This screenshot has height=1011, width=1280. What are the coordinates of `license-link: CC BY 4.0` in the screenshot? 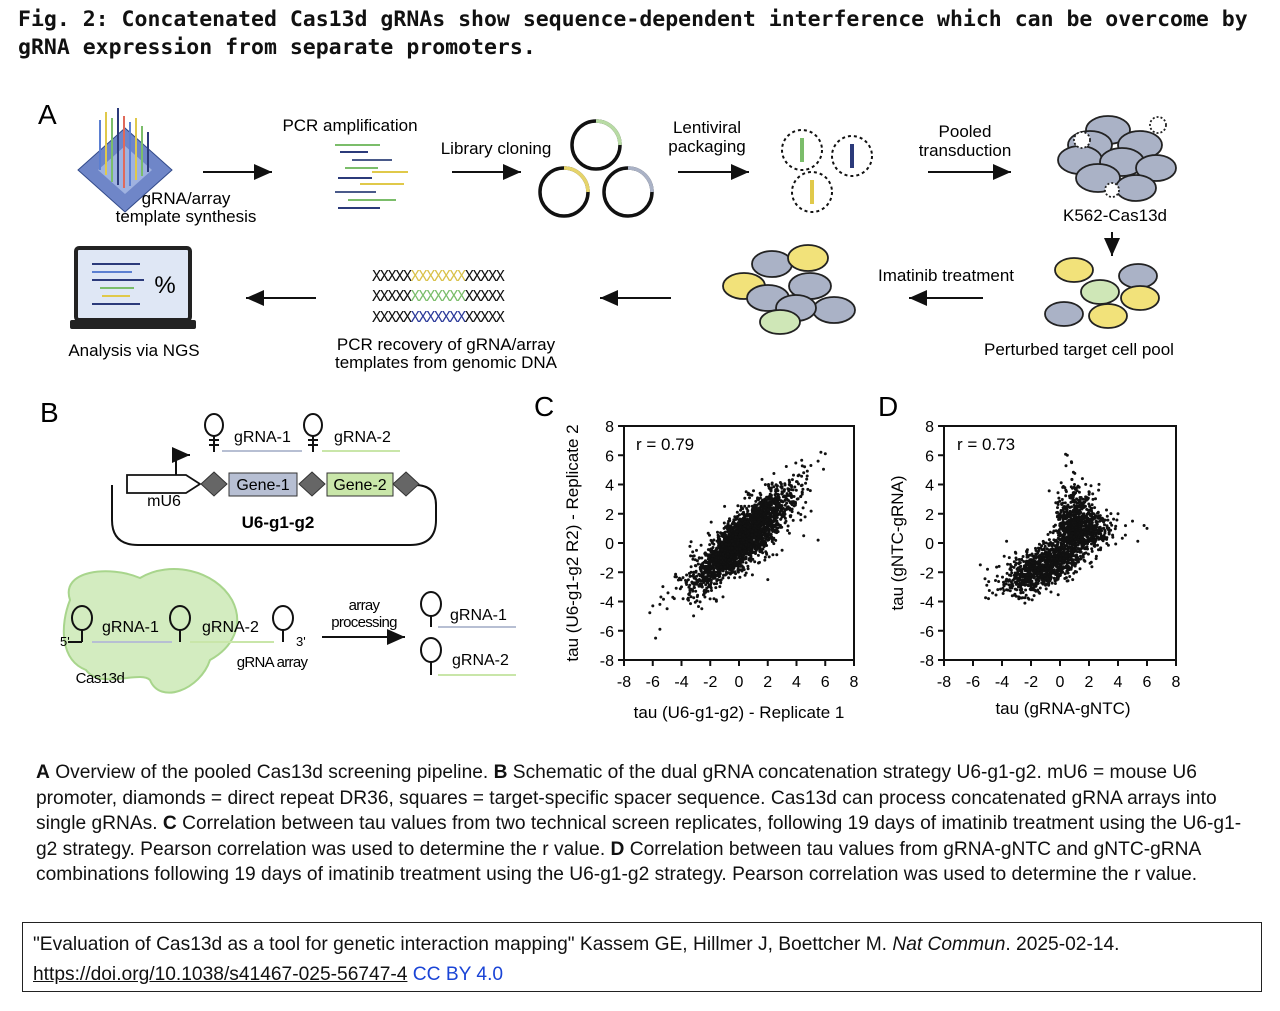 It's located at (458, 974).